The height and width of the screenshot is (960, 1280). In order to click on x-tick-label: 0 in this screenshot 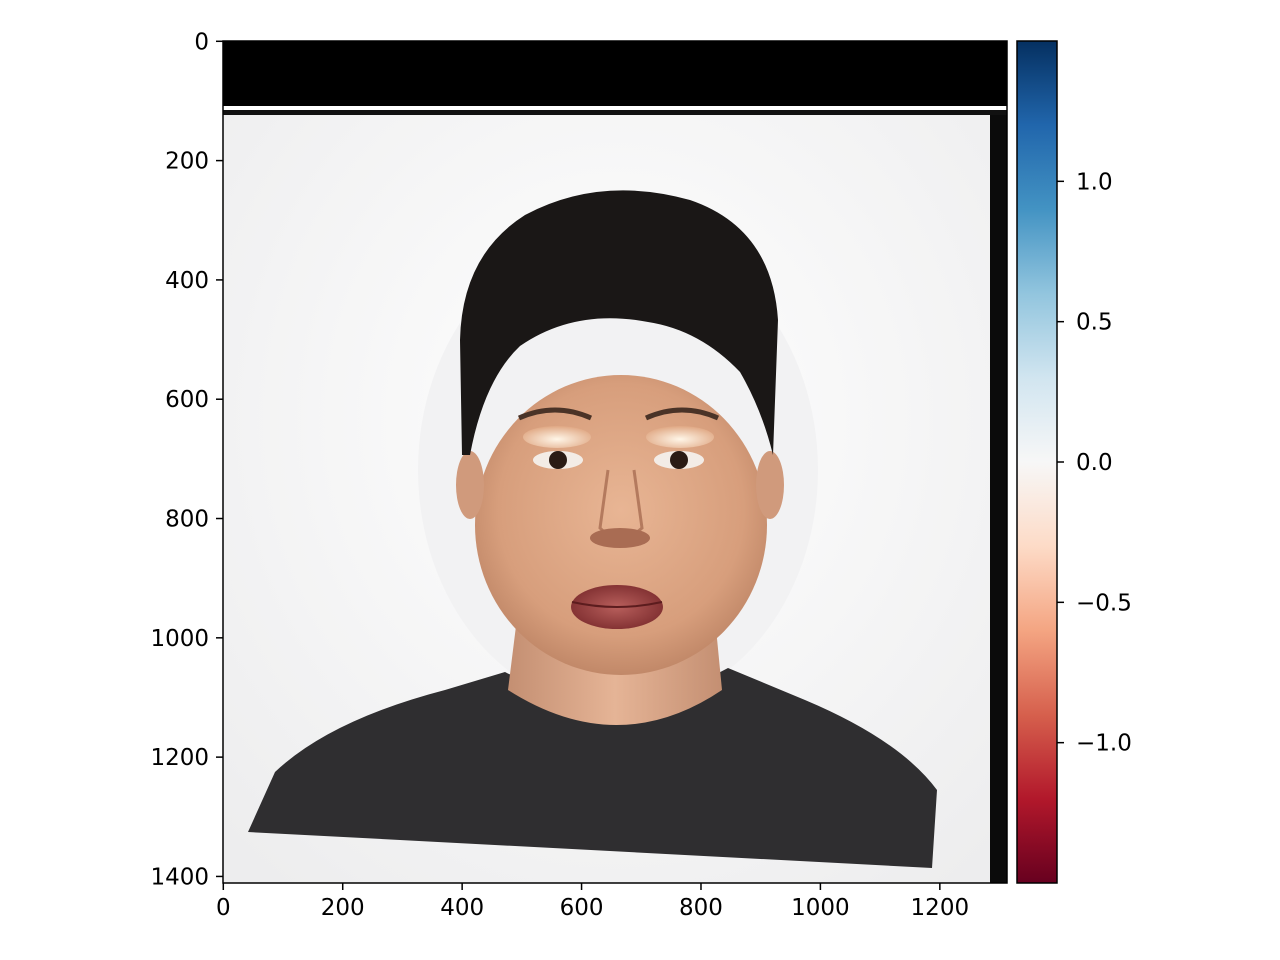, I will do `click(223, 908)`.